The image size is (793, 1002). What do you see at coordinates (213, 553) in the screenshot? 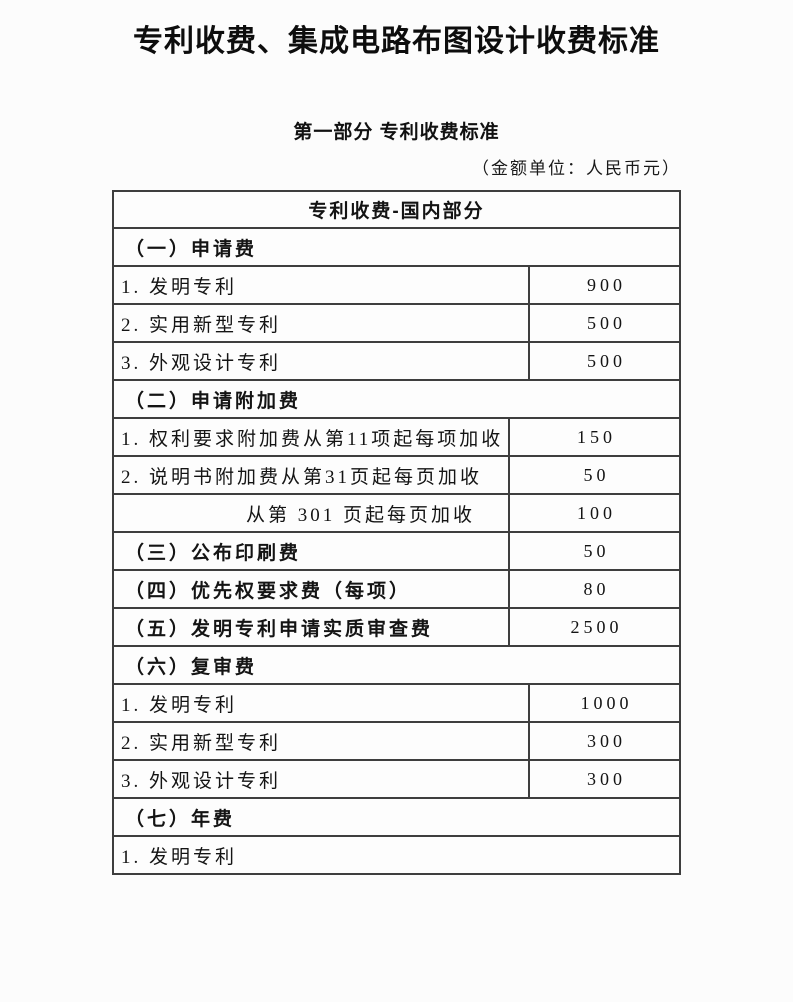
I see `row-label: （三）公布印刷费` at bounding box center [213, 553].